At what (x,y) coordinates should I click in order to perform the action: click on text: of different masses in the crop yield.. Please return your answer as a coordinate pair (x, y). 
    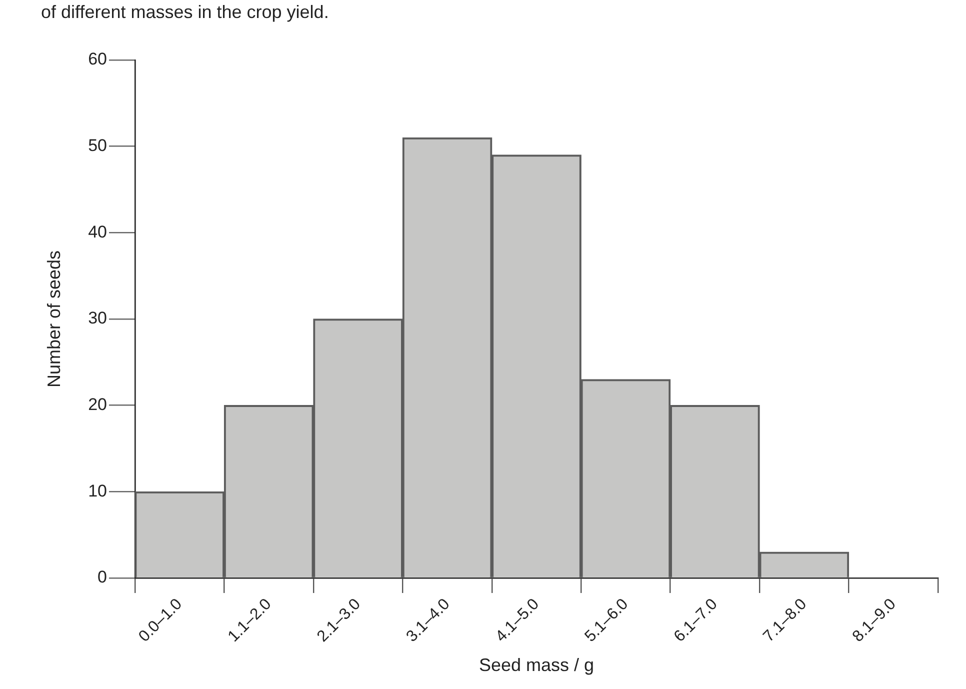
    Looking at the image, I should click on (185, 12).